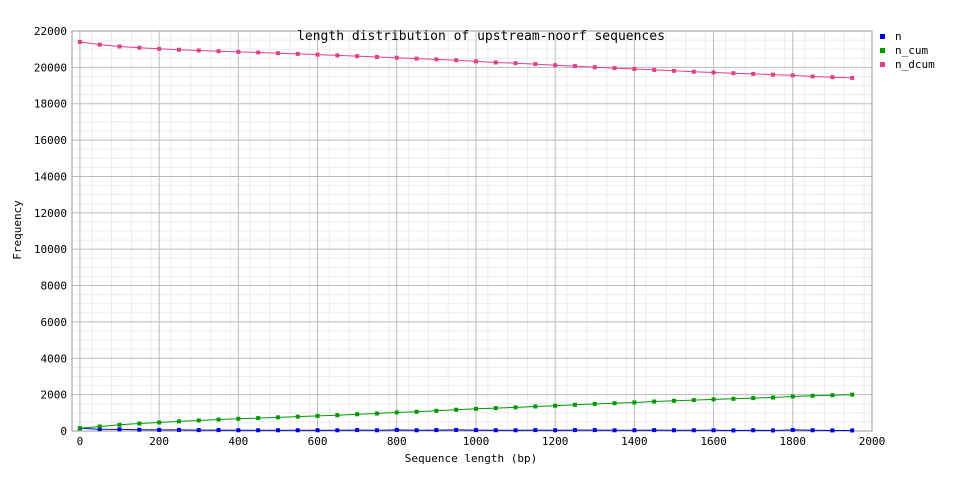  What do you see at coordinates (318, 441) in the screenshot?
I see `x-tick-label: 600` at bounding box center [318, 441].